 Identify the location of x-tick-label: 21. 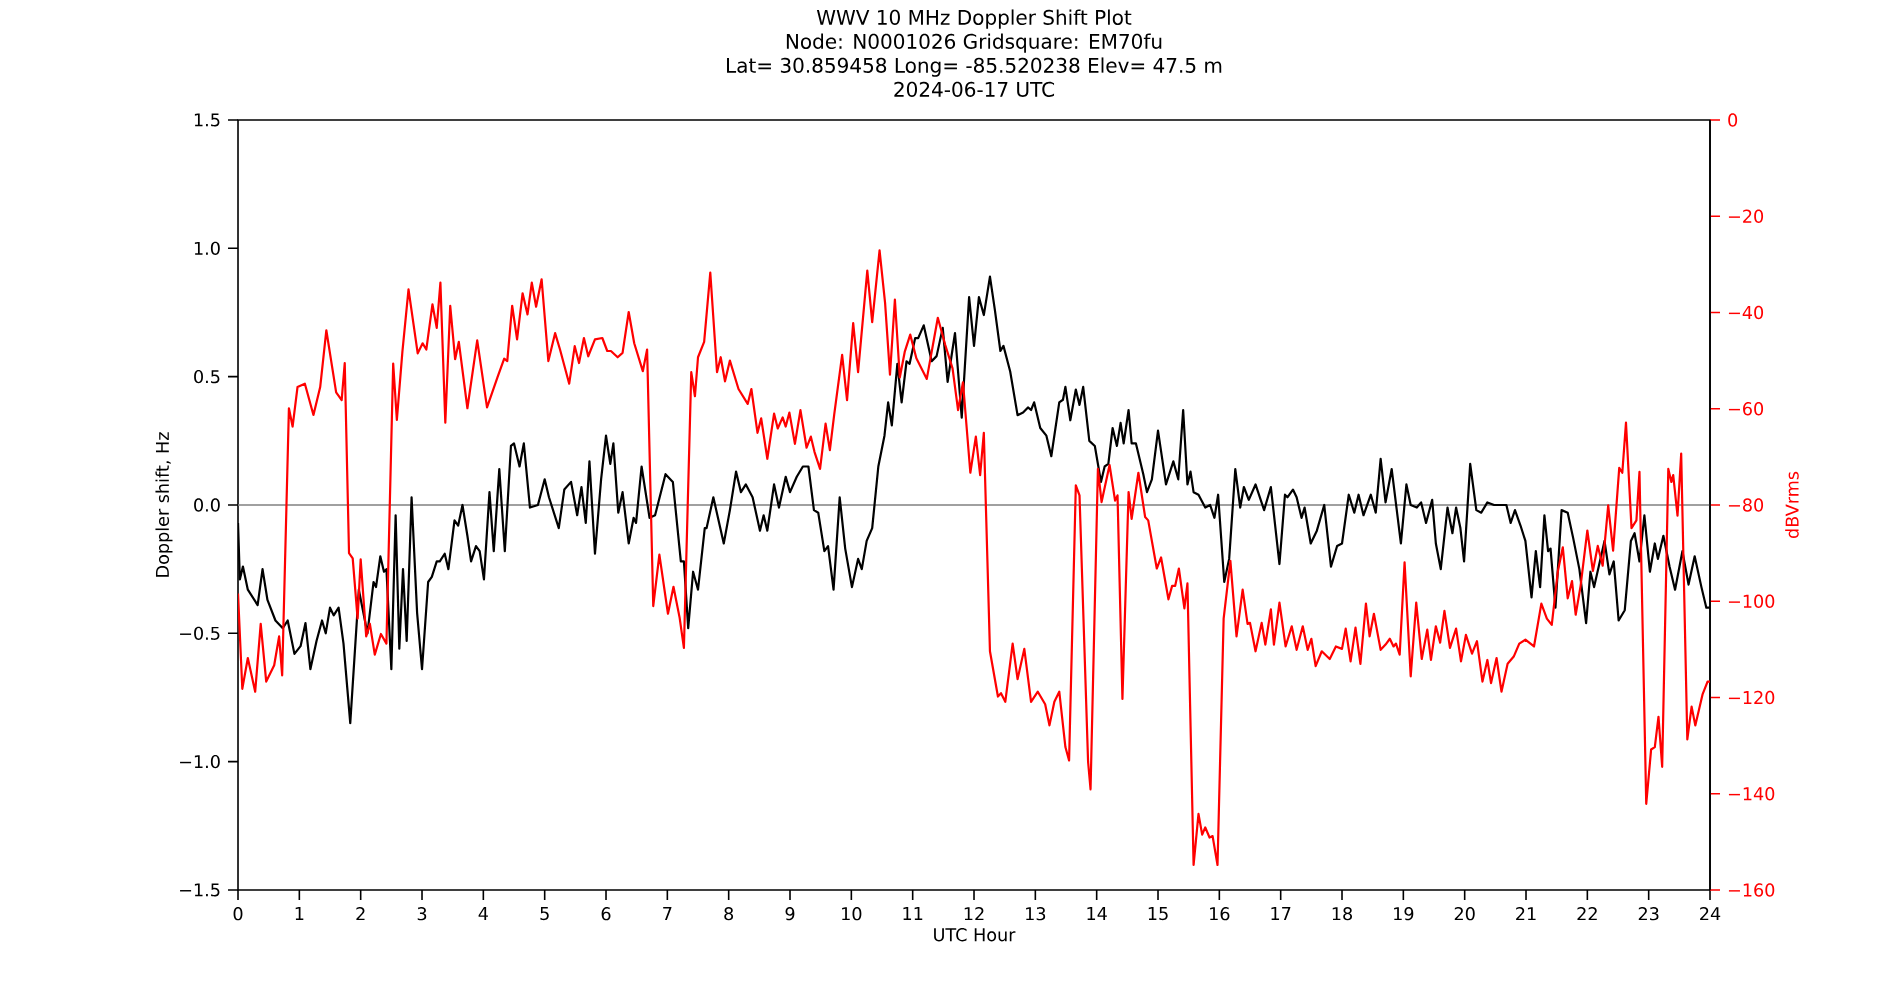
(1526, 914).